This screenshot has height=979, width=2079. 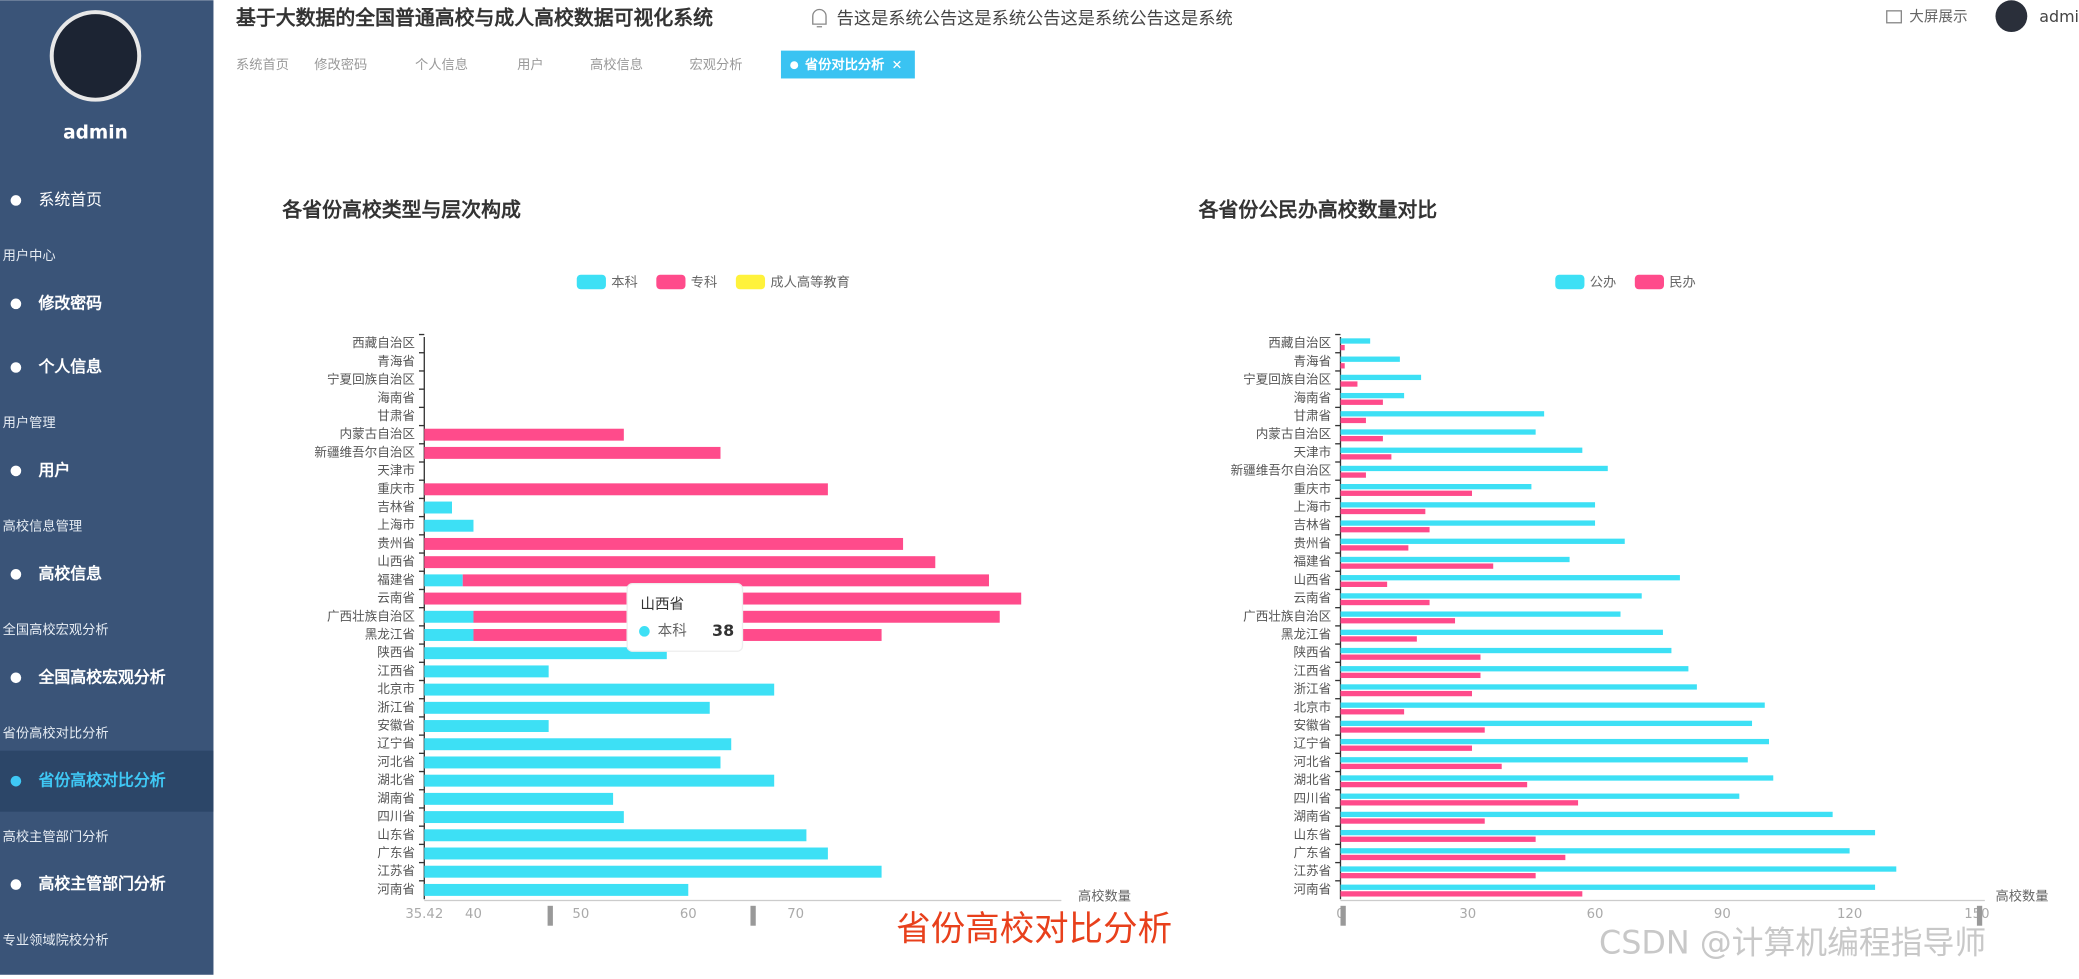 I want to click on tab: 修改密码, so click(x=340, y=64).